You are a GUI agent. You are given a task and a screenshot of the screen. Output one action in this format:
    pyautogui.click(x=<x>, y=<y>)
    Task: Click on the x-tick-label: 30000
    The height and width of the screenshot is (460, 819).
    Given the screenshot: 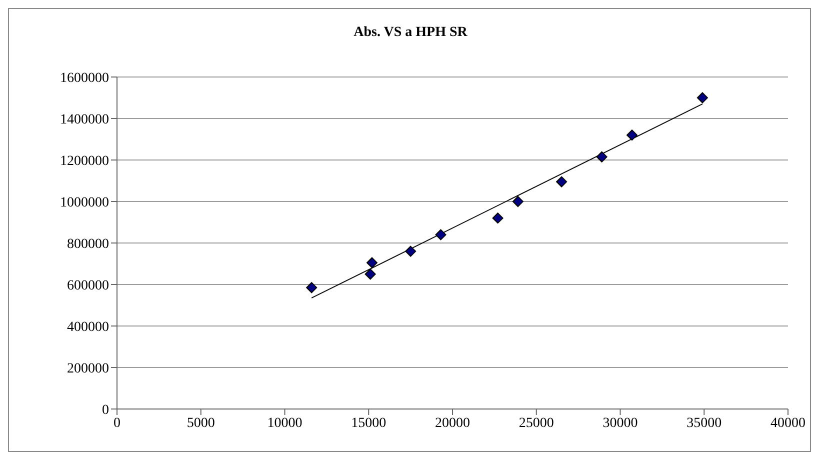 What is the action you would take?
    pyautogui.click(x=620, y=423)
    